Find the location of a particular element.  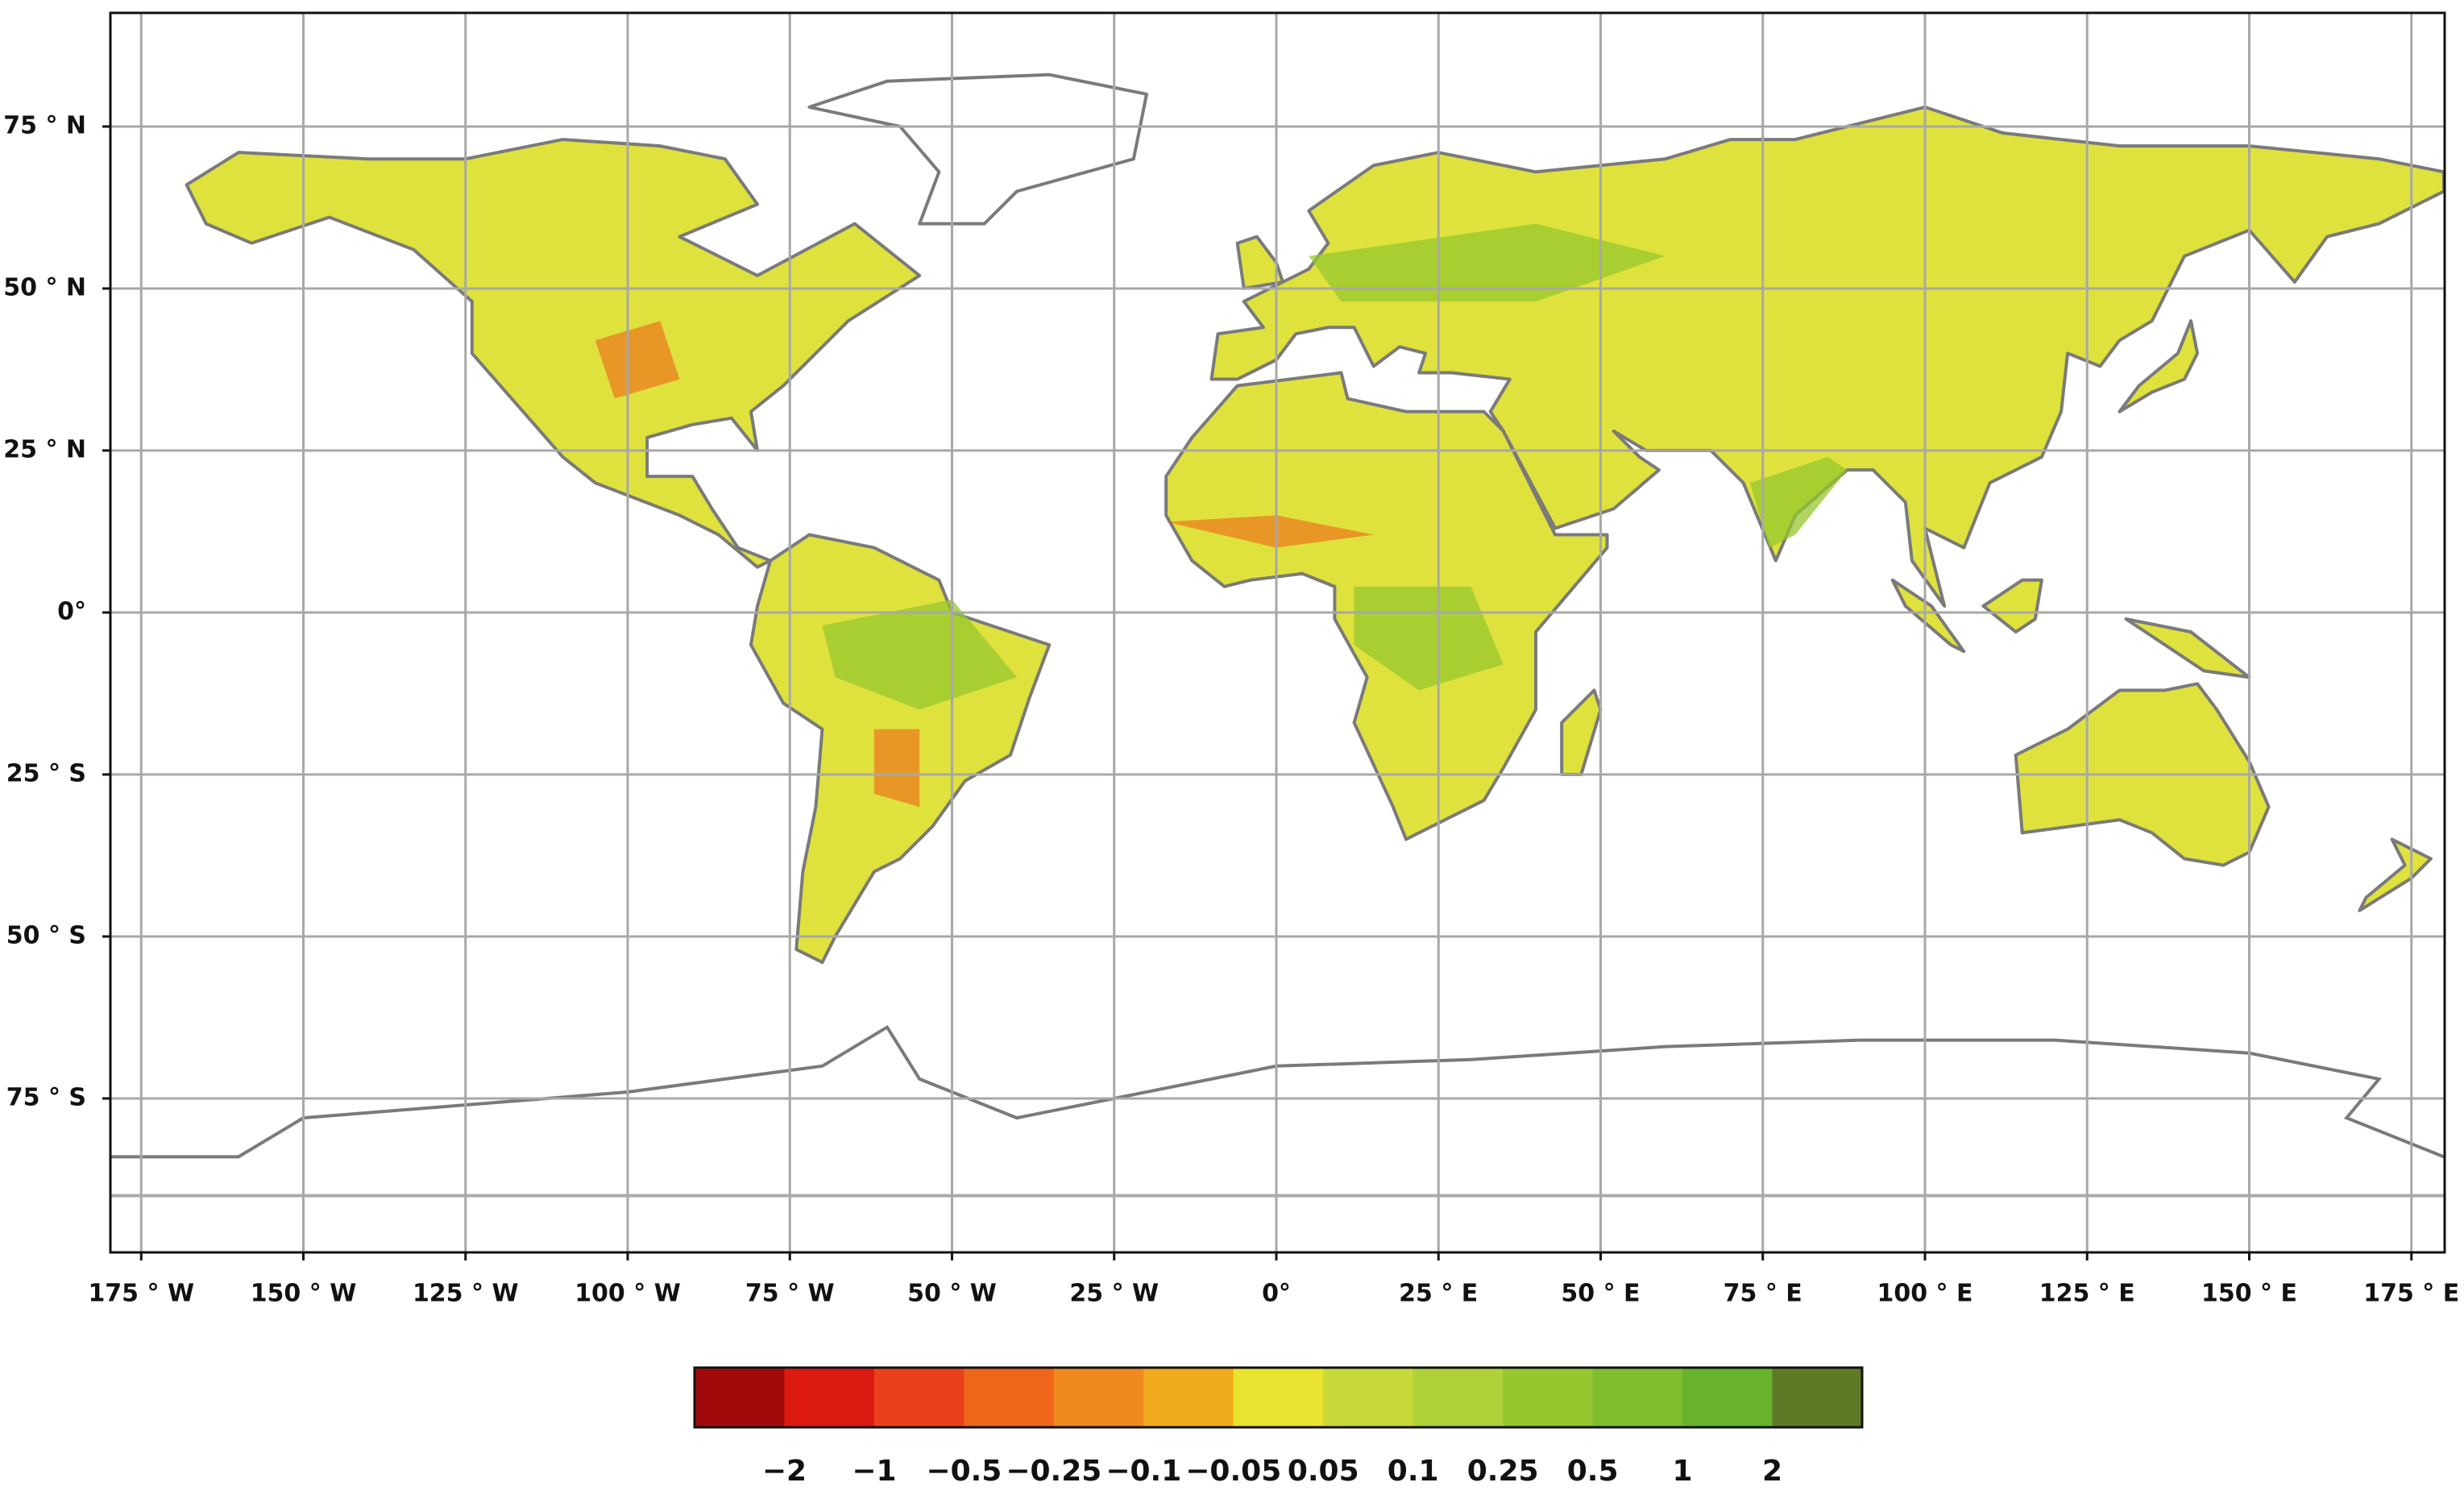

y-tick-label: 25 ° N is located at coordinates (44, 450).